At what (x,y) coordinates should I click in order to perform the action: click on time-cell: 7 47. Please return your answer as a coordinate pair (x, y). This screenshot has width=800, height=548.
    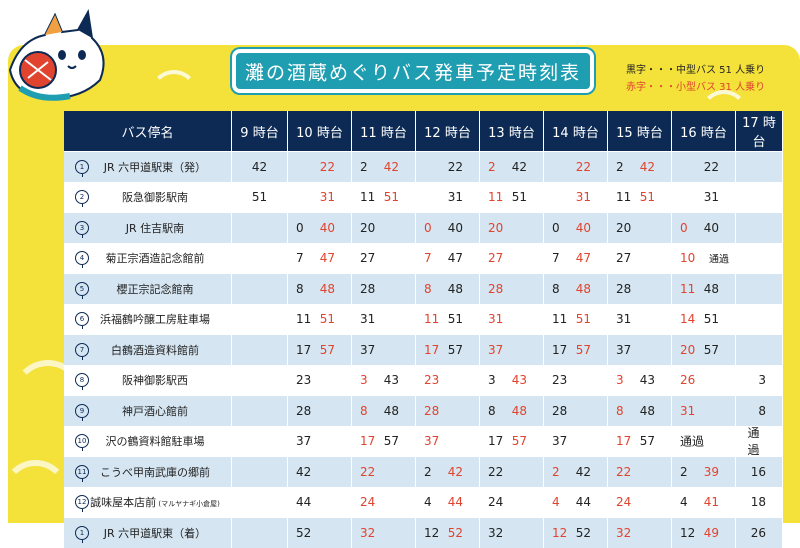
    Looking at the image, I should click on (320, 257).